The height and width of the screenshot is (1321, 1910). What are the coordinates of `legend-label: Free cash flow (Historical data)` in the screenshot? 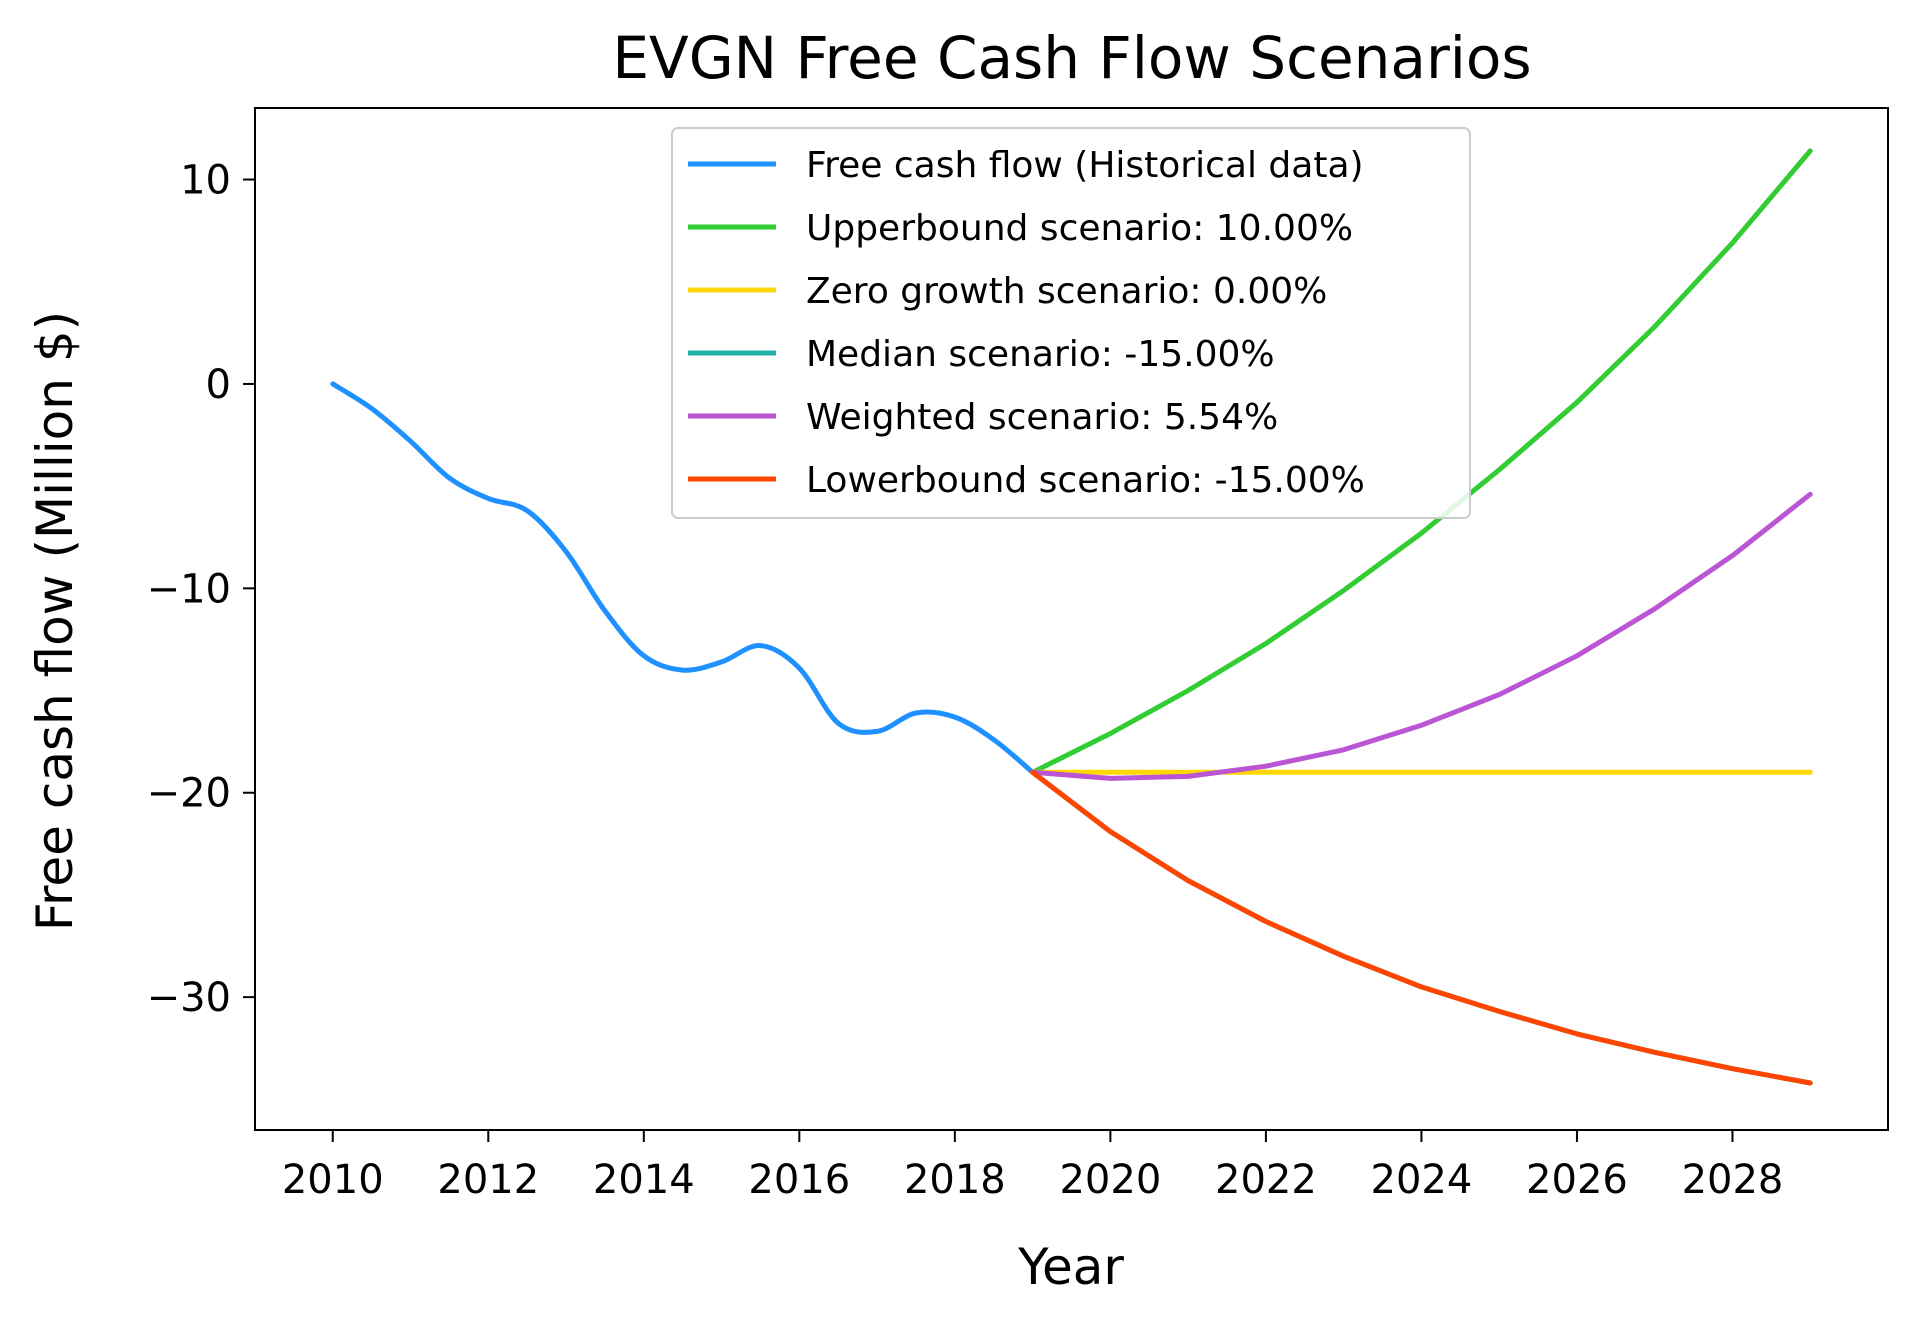 It's located at (1085, 165).